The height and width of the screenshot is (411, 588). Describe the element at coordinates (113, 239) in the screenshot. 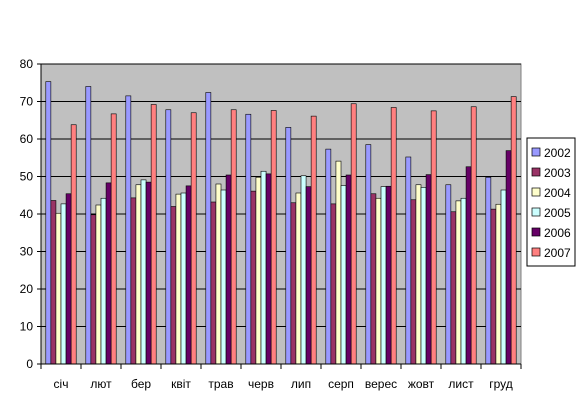

I see `bar-2007-лют` at that location.